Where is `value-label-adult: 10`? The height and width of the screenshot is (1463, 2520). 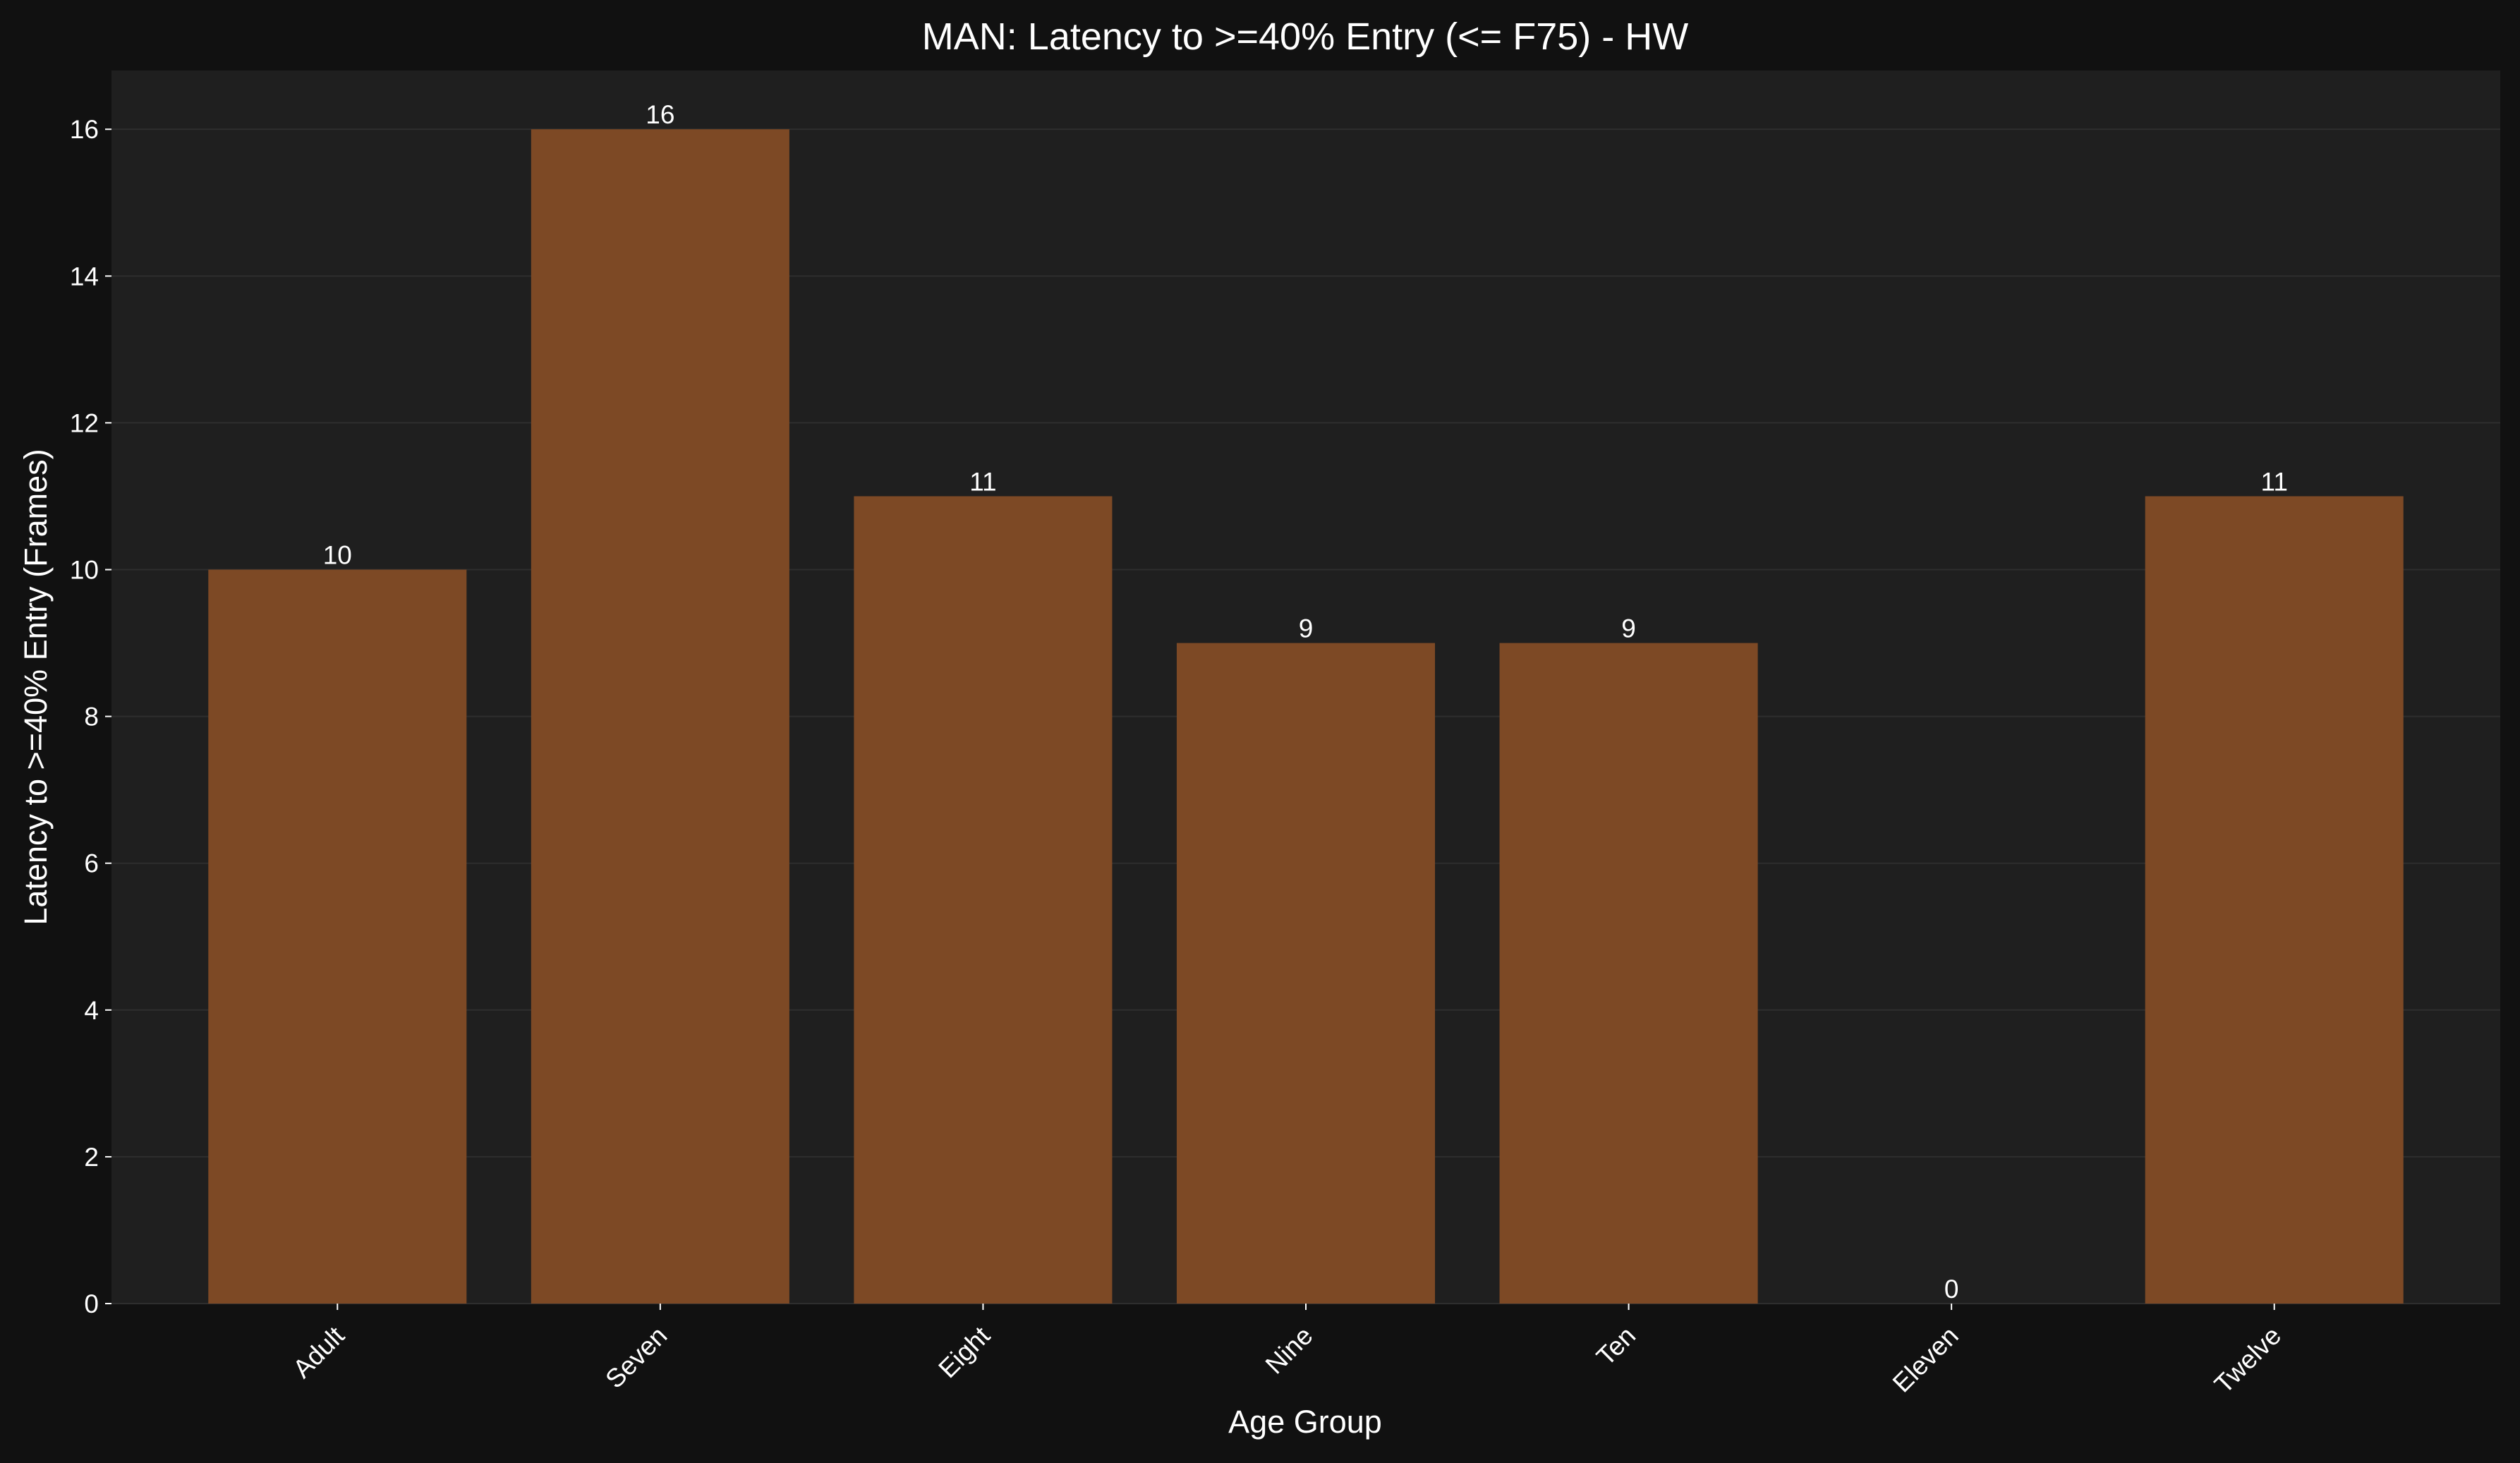 value-label-adult: 10 is located at coordinates (338, 555).